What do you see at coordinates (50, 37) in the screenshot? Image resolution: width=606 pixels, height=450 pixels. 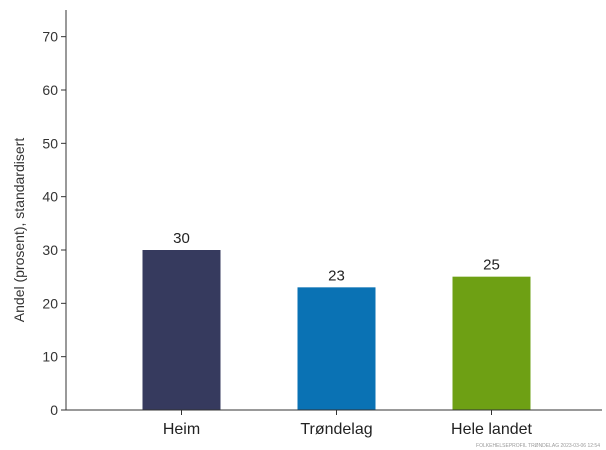 I see `y-tick-label: 70` at bounding box center [50, 37].